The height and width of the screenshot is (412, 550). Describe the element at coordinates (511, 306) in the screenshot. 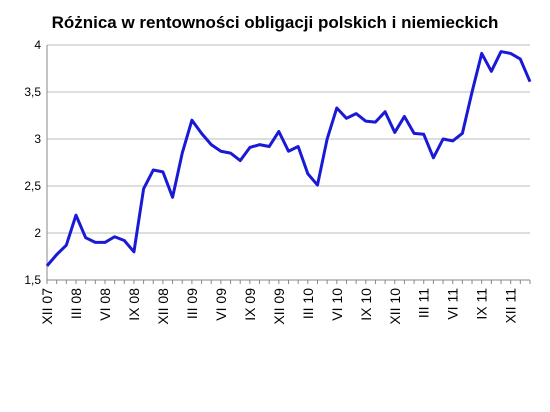

I see `x-tick-label: XII 11` at that location.